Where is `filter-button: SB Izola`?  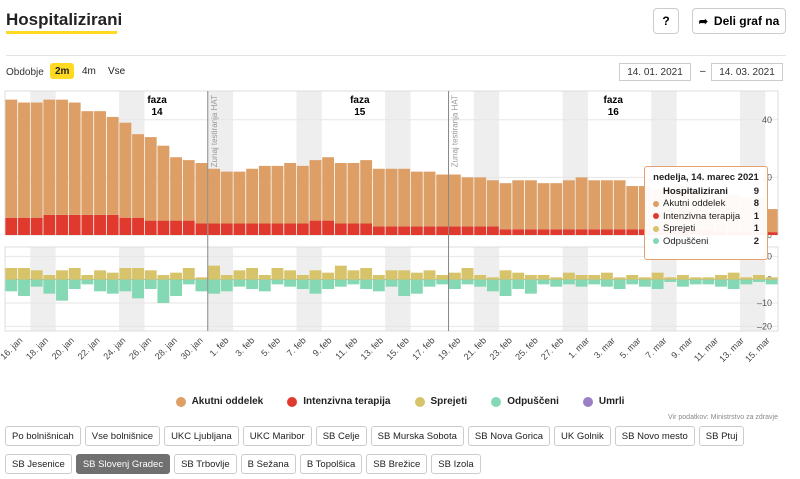 filter-button: SB Izola is located at coordinates (456, 464).